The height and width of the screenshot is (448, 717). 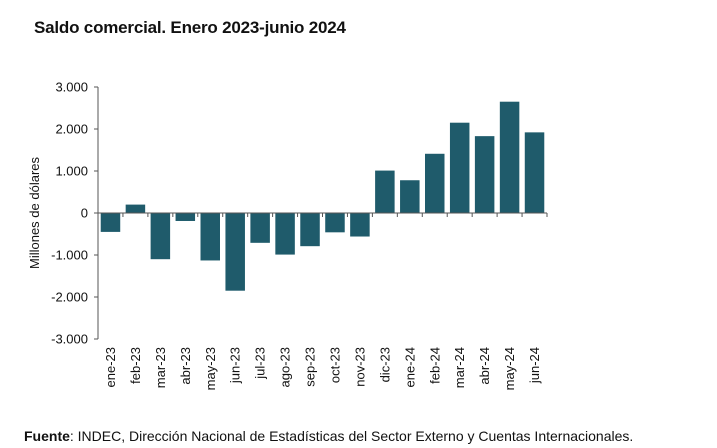 What do you see at coordinates (484, 366) in the screenshot?
I see `x-tick-label: abr-24` at bounding box center [484, 366].